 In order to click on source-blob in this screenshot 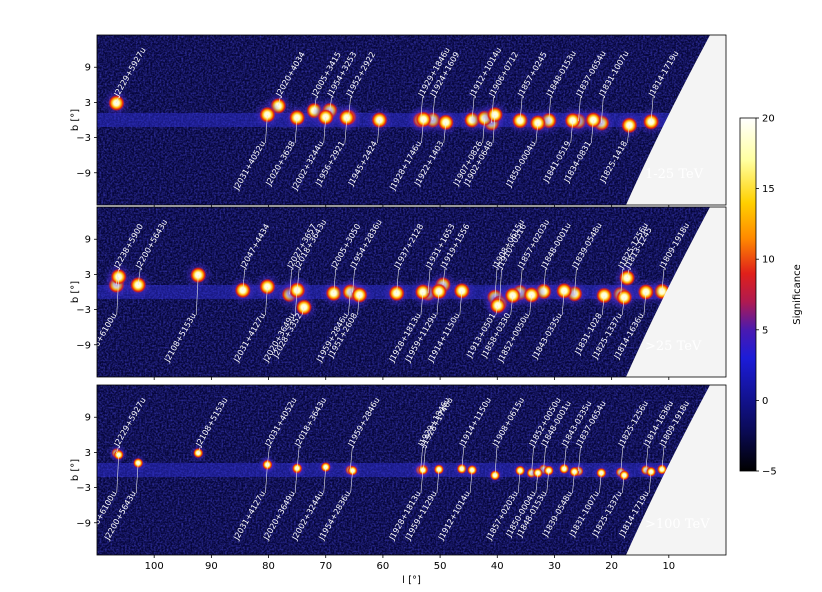, I will do `click(445, 122)`.